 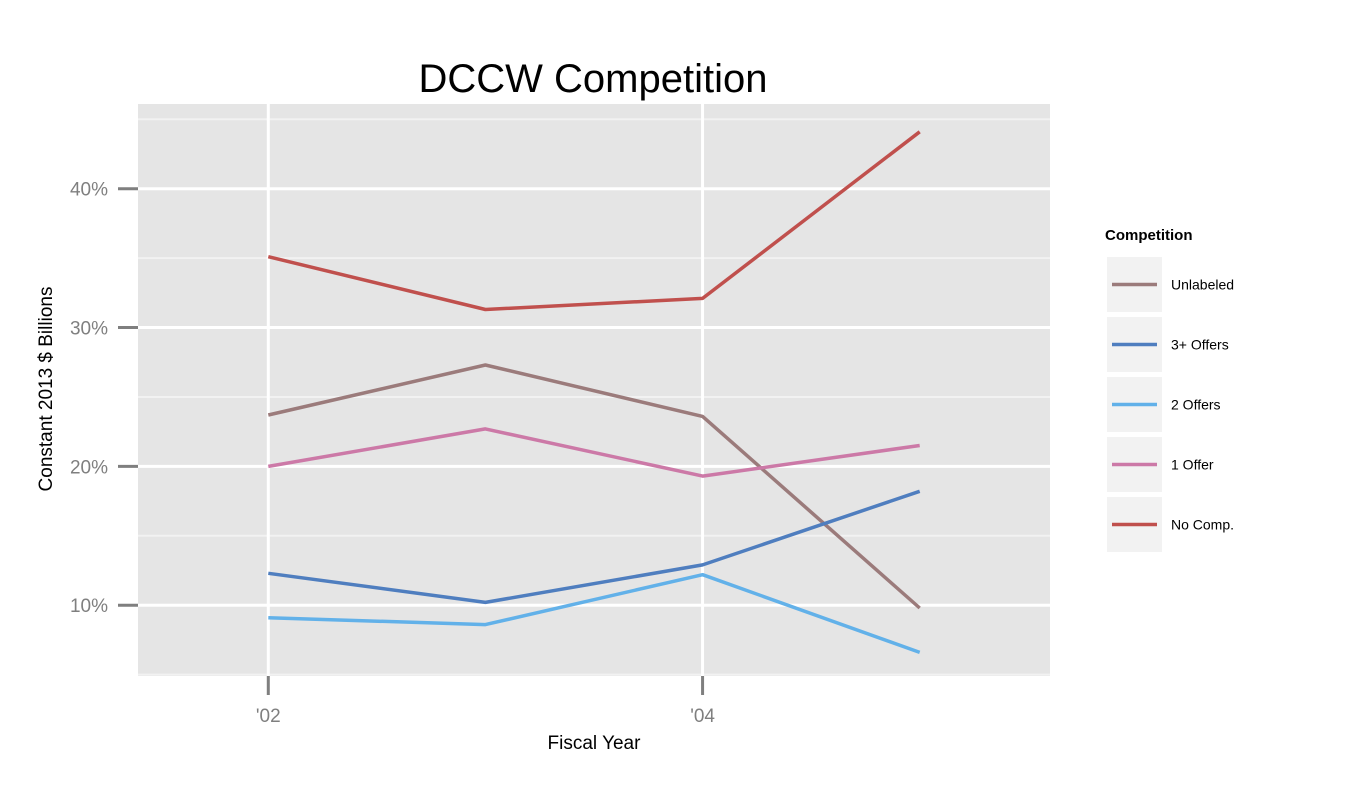 I want to click on legend-item: No Comp., so click(x=1170, y=524).